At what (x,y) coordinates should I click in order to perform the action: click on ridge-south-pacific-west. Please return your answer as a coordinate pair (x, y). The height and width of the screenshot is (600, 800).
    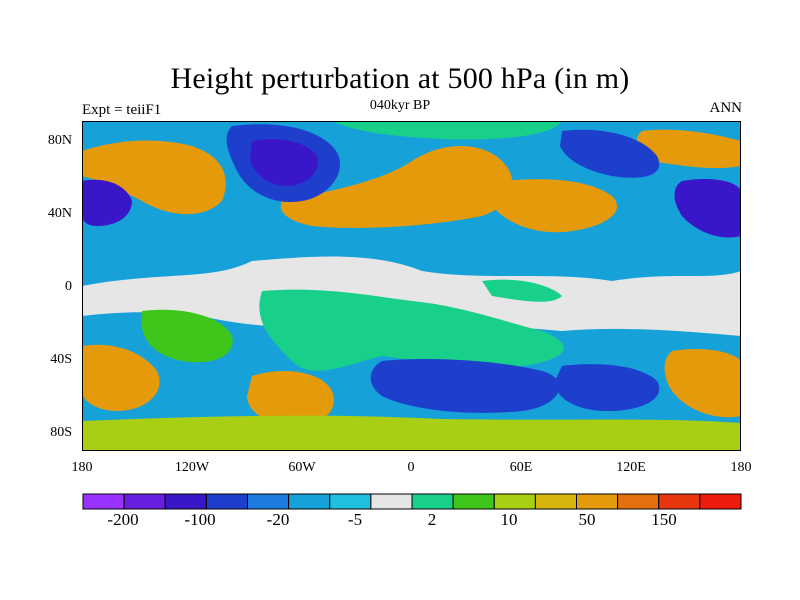
    Looking at the image, I should click on (121, 377).